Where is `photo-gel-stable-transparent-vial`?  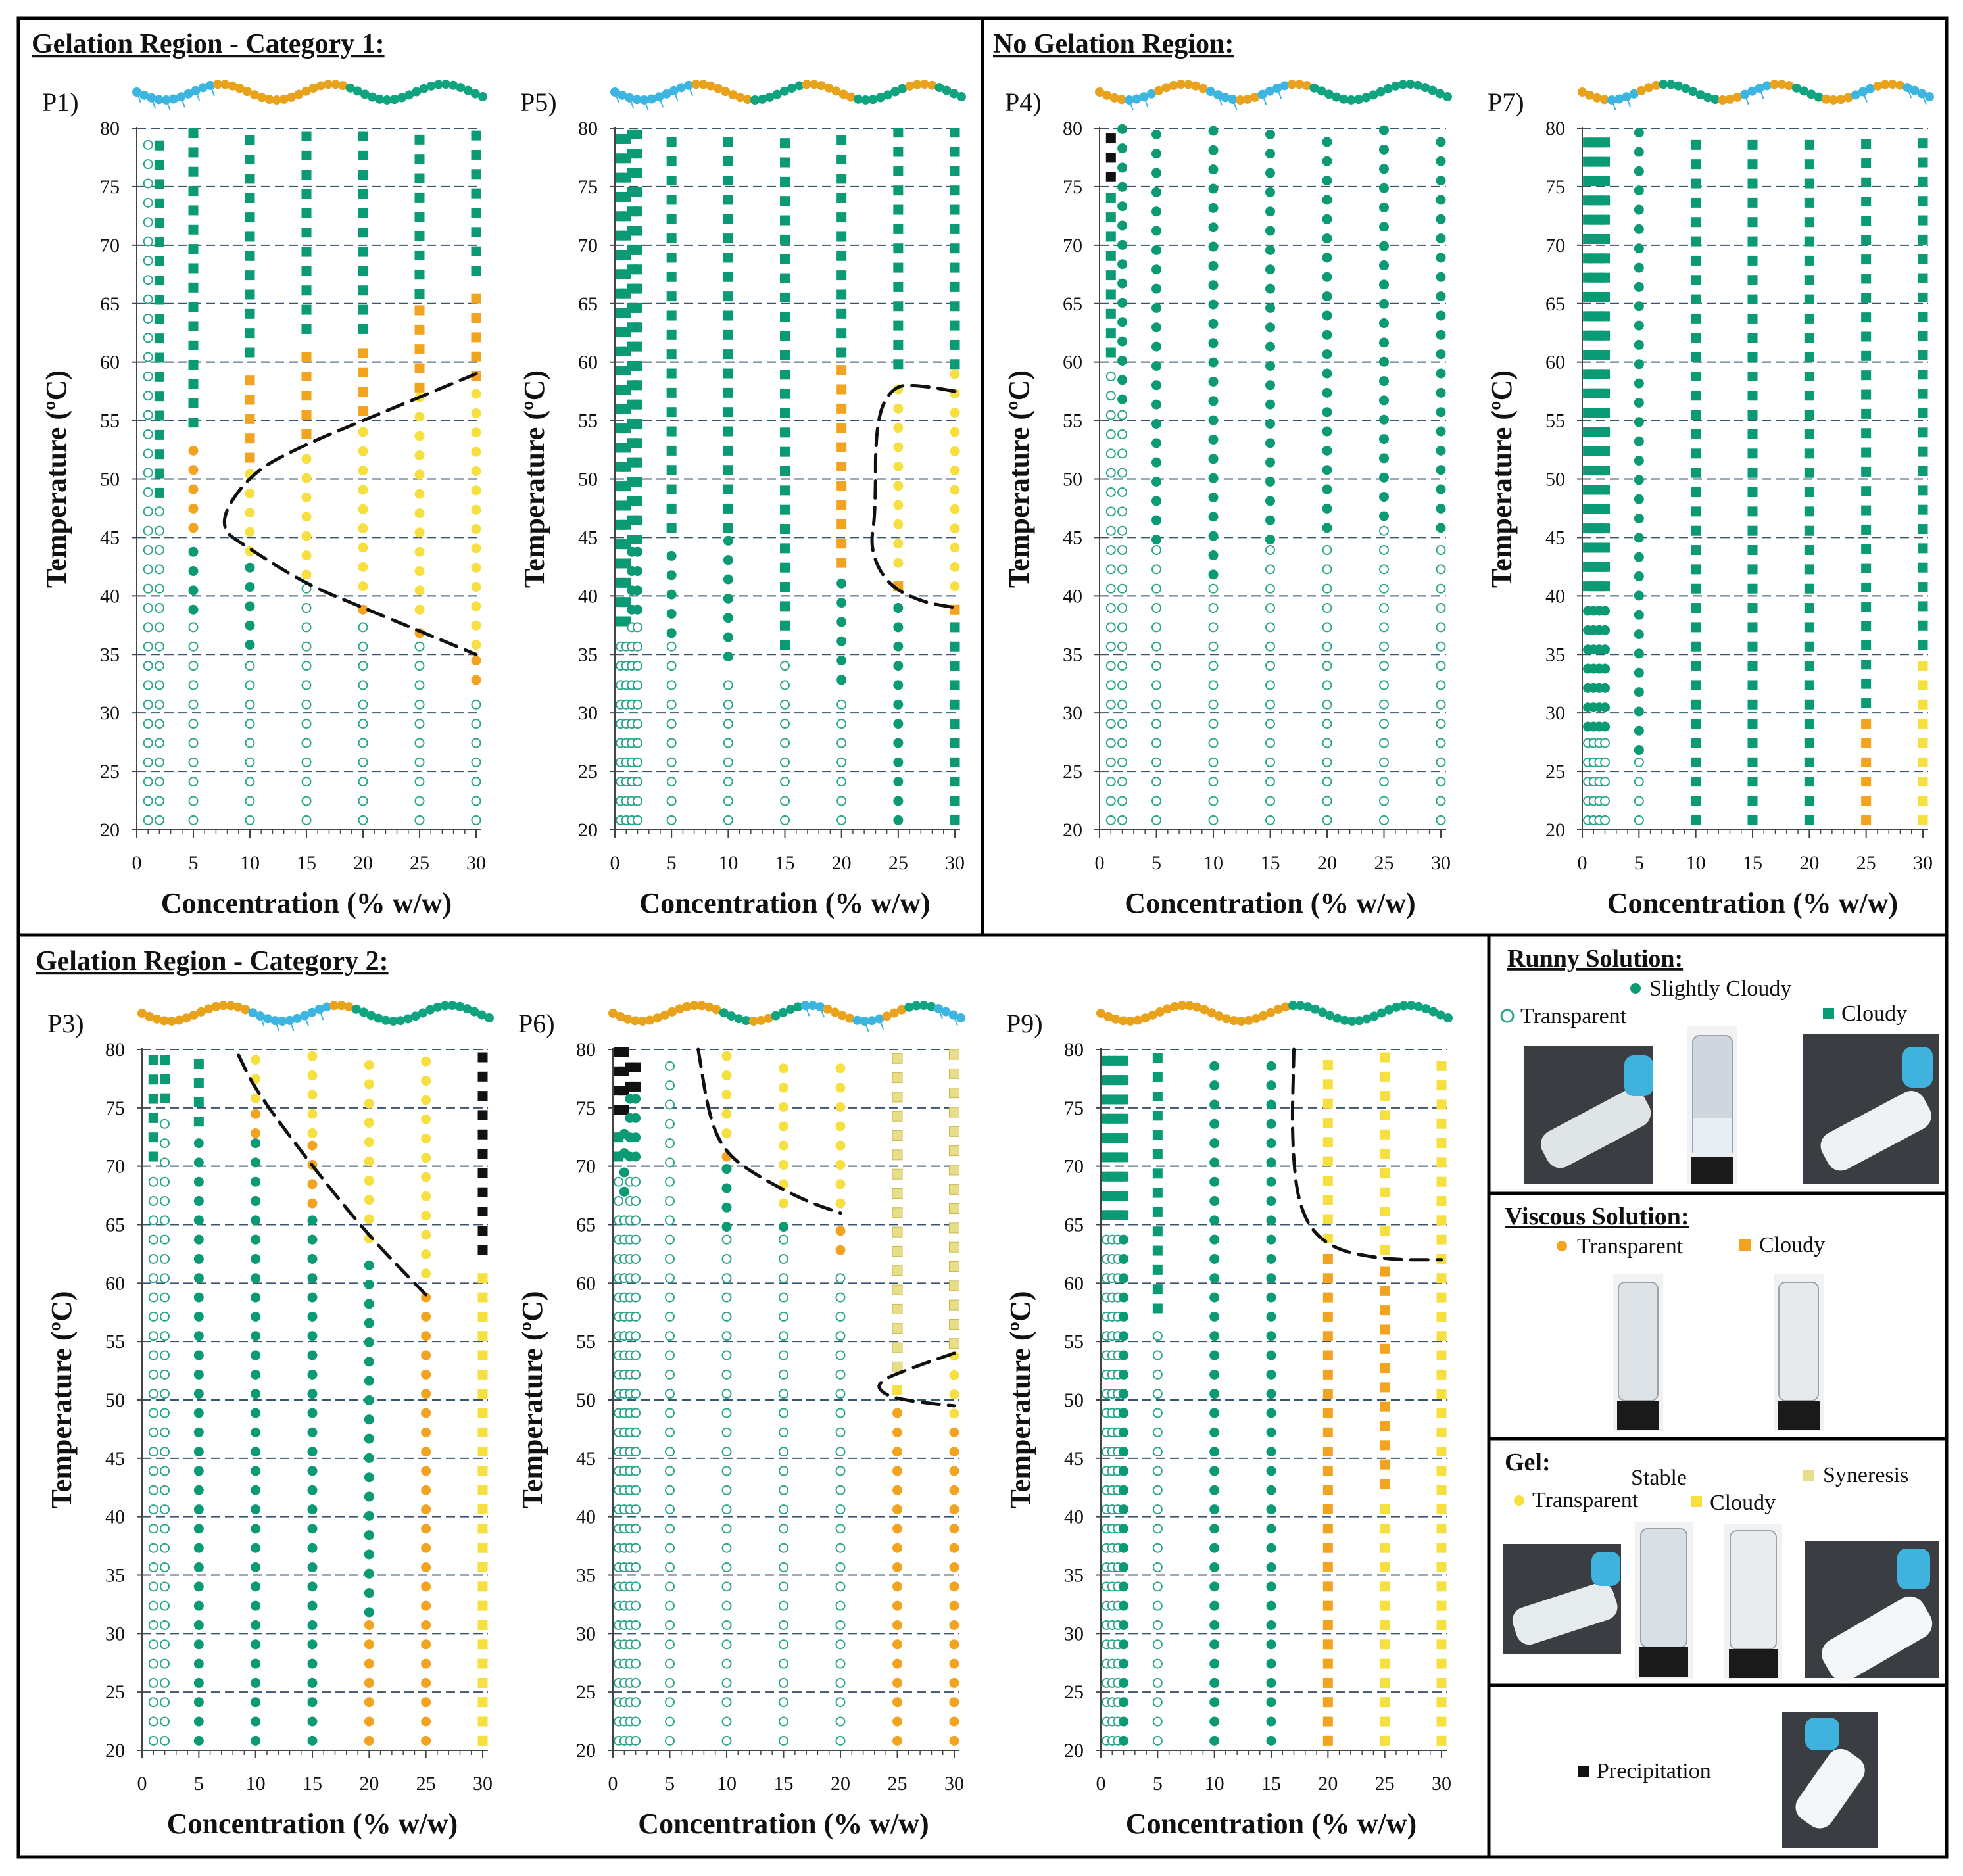 photo-gel-stable-transparent-vial is located at coordinates (1664, 1600).